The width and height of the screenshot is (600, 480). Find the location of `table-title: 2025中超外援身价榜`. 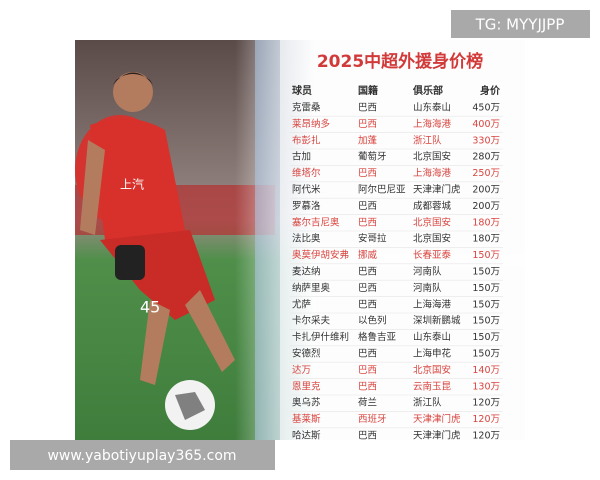

table-title: 2025中超外援身价榜 is located at coordinates (400, 61).